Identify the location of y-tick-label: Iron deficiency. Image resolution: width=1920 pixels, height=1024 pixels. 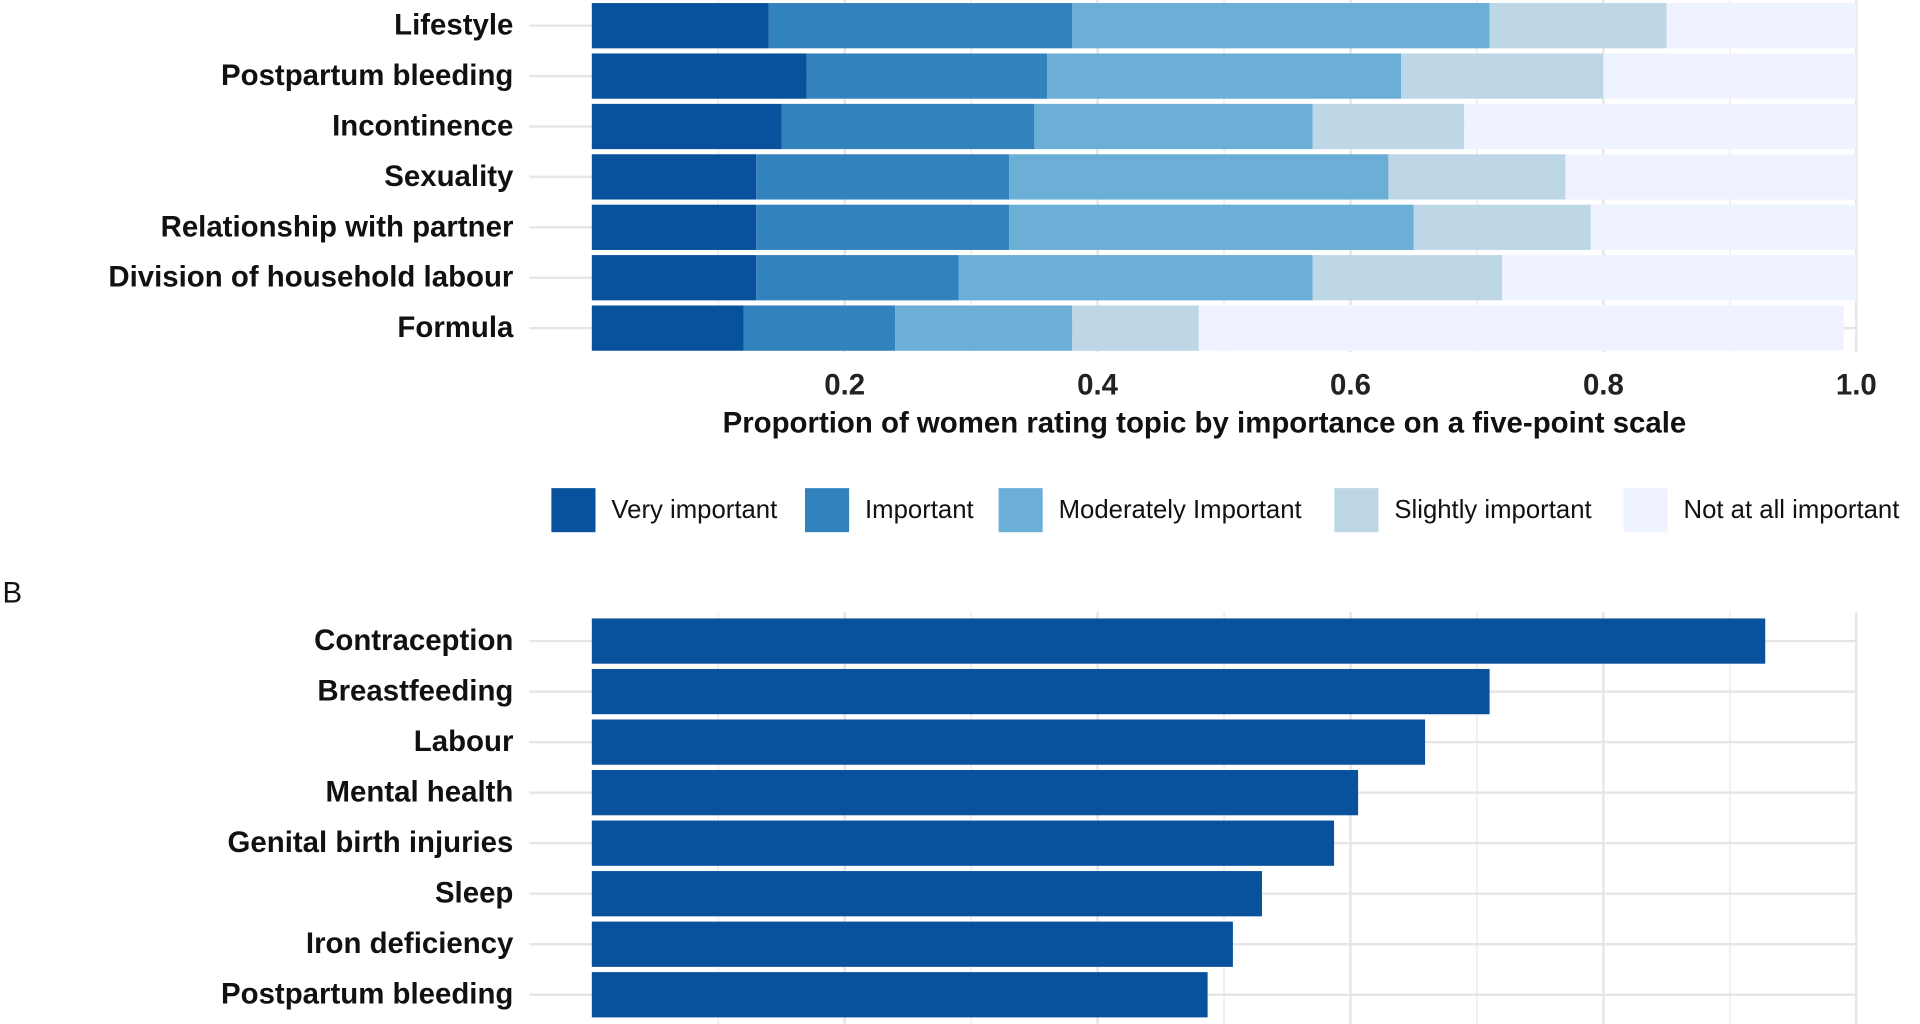
(410, 943).